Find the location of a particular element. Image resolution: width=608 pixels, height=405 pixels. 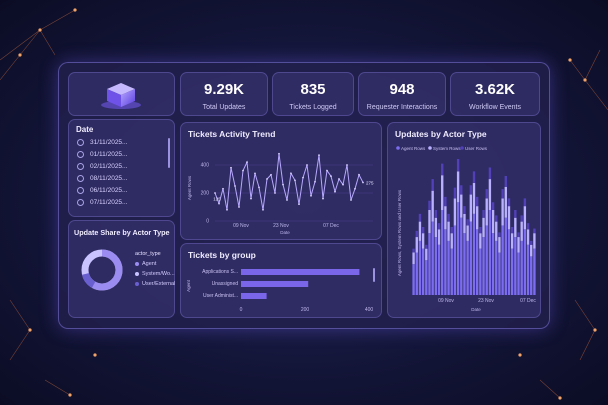

kpi-value: 9.29K is located at coordinates (224, 89).